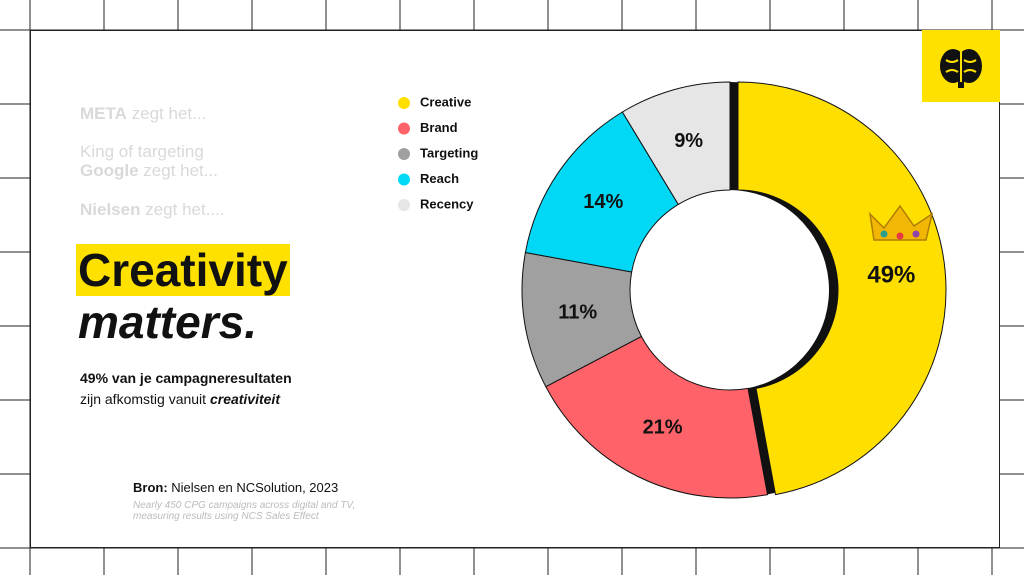 The image size is (1024, 575). I want to click on note: measuring results using NCS Sales Effect, so click(226, 516).